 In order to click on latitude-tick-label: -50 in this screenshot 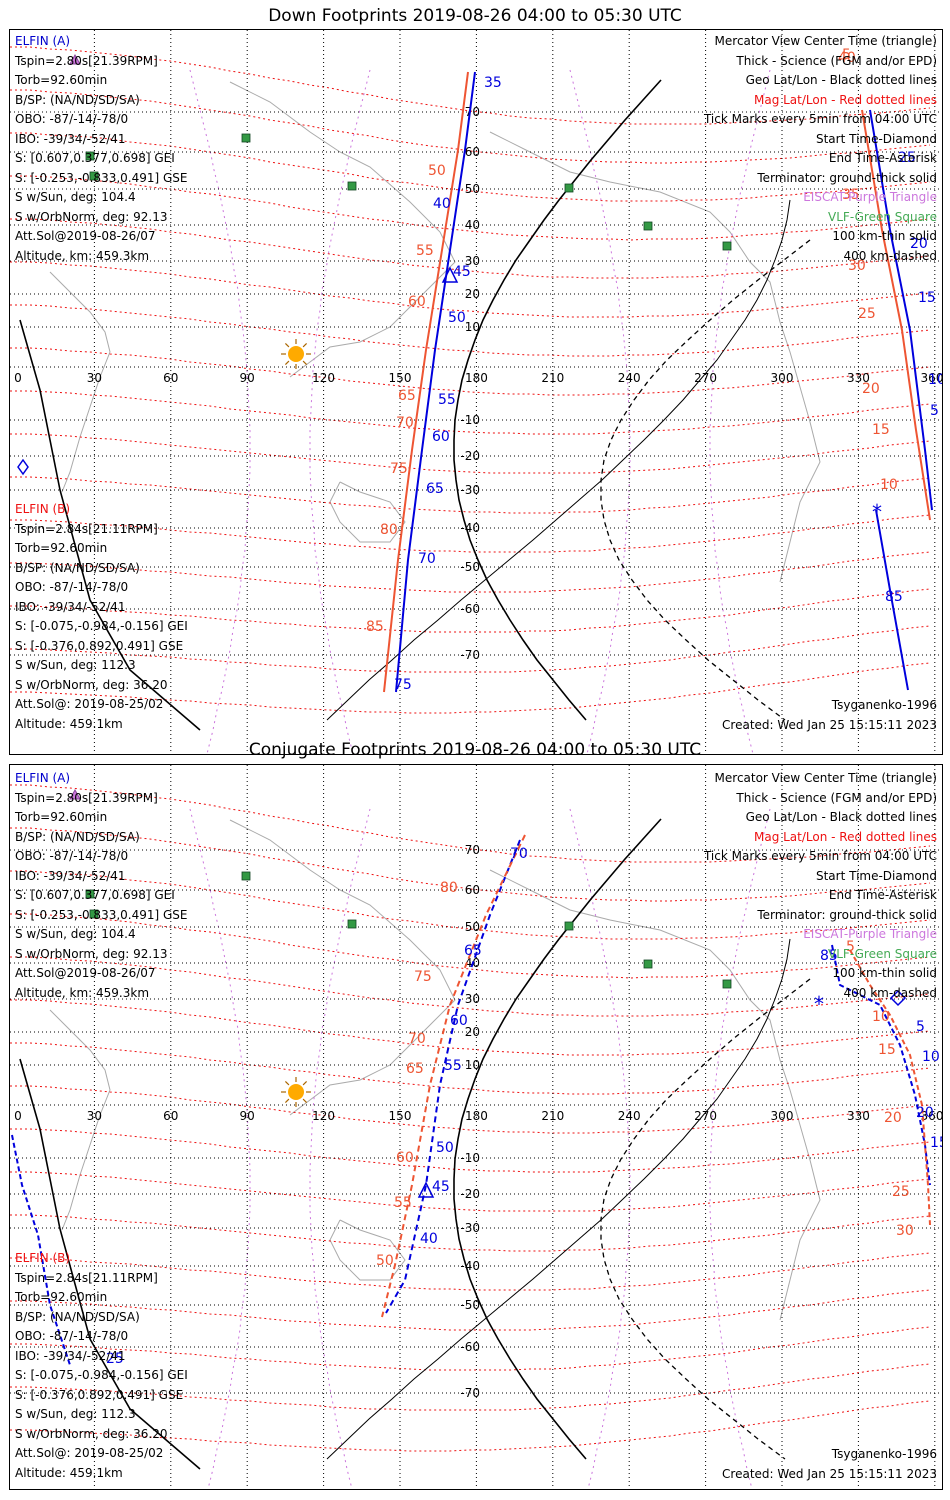, I will do `click(470, 567)`.